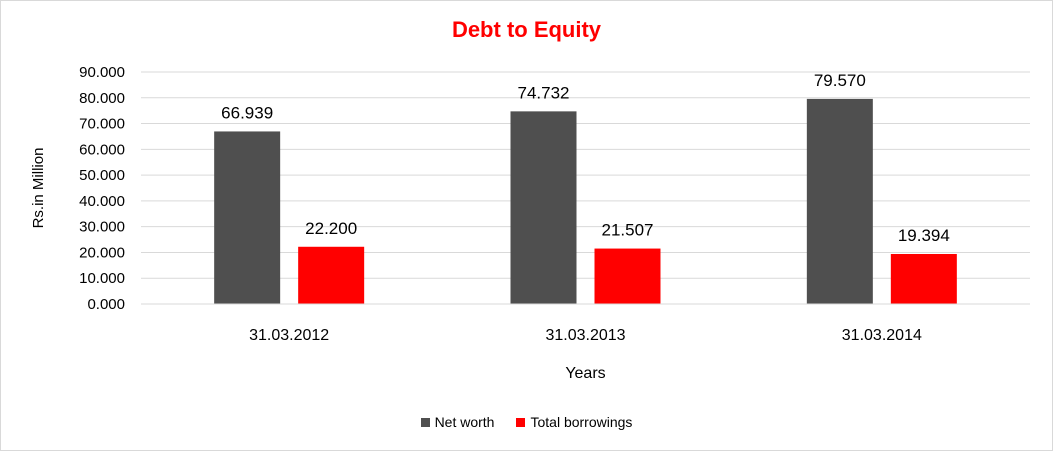  I want to click on y-tick-label: 10.000, so click(102, 278).